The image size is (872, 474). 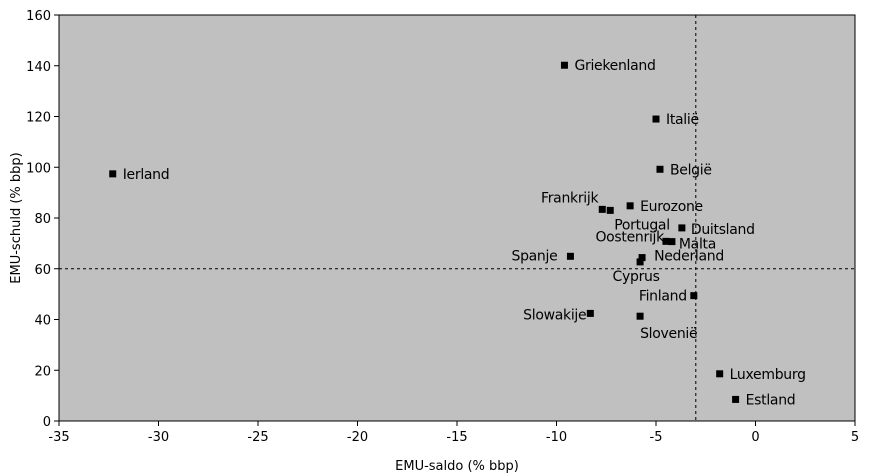 I want to click on x-axis-title: EMU-saldo (% bbp), so click(x=457, y=466).